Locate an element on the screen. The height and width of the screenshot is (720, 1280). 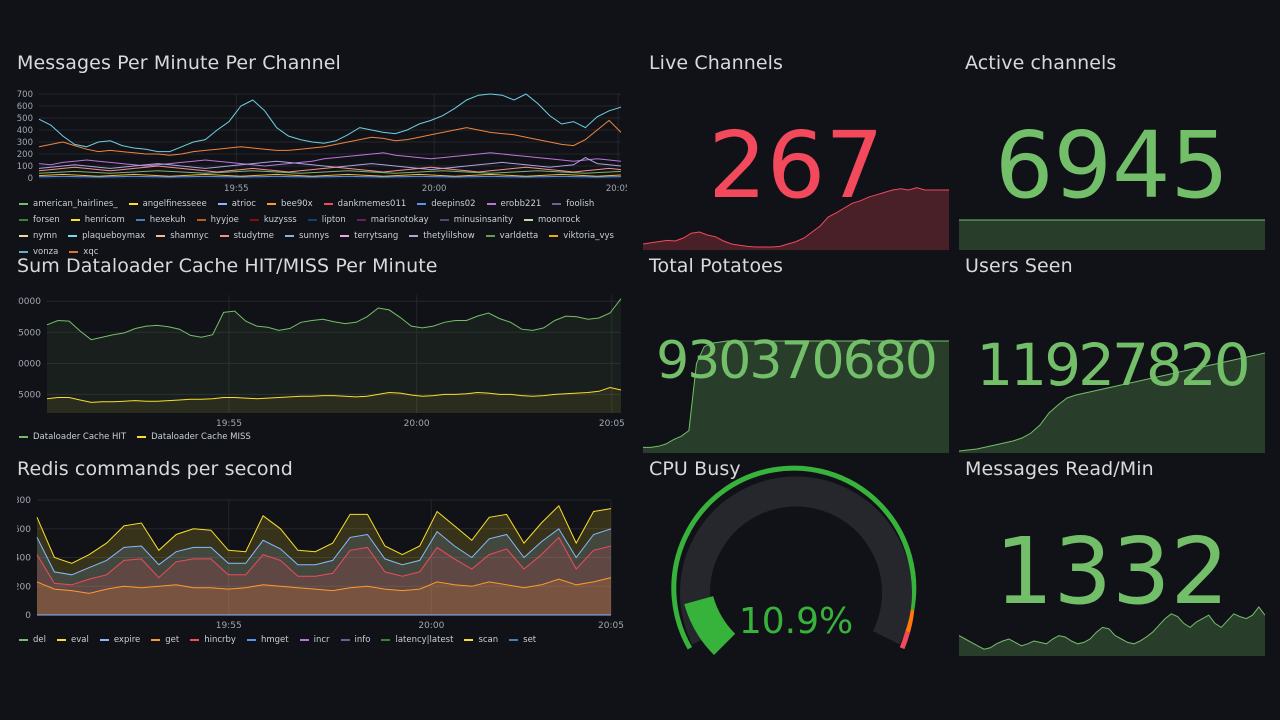
legend-item: del is located at coordinates (32, 640).